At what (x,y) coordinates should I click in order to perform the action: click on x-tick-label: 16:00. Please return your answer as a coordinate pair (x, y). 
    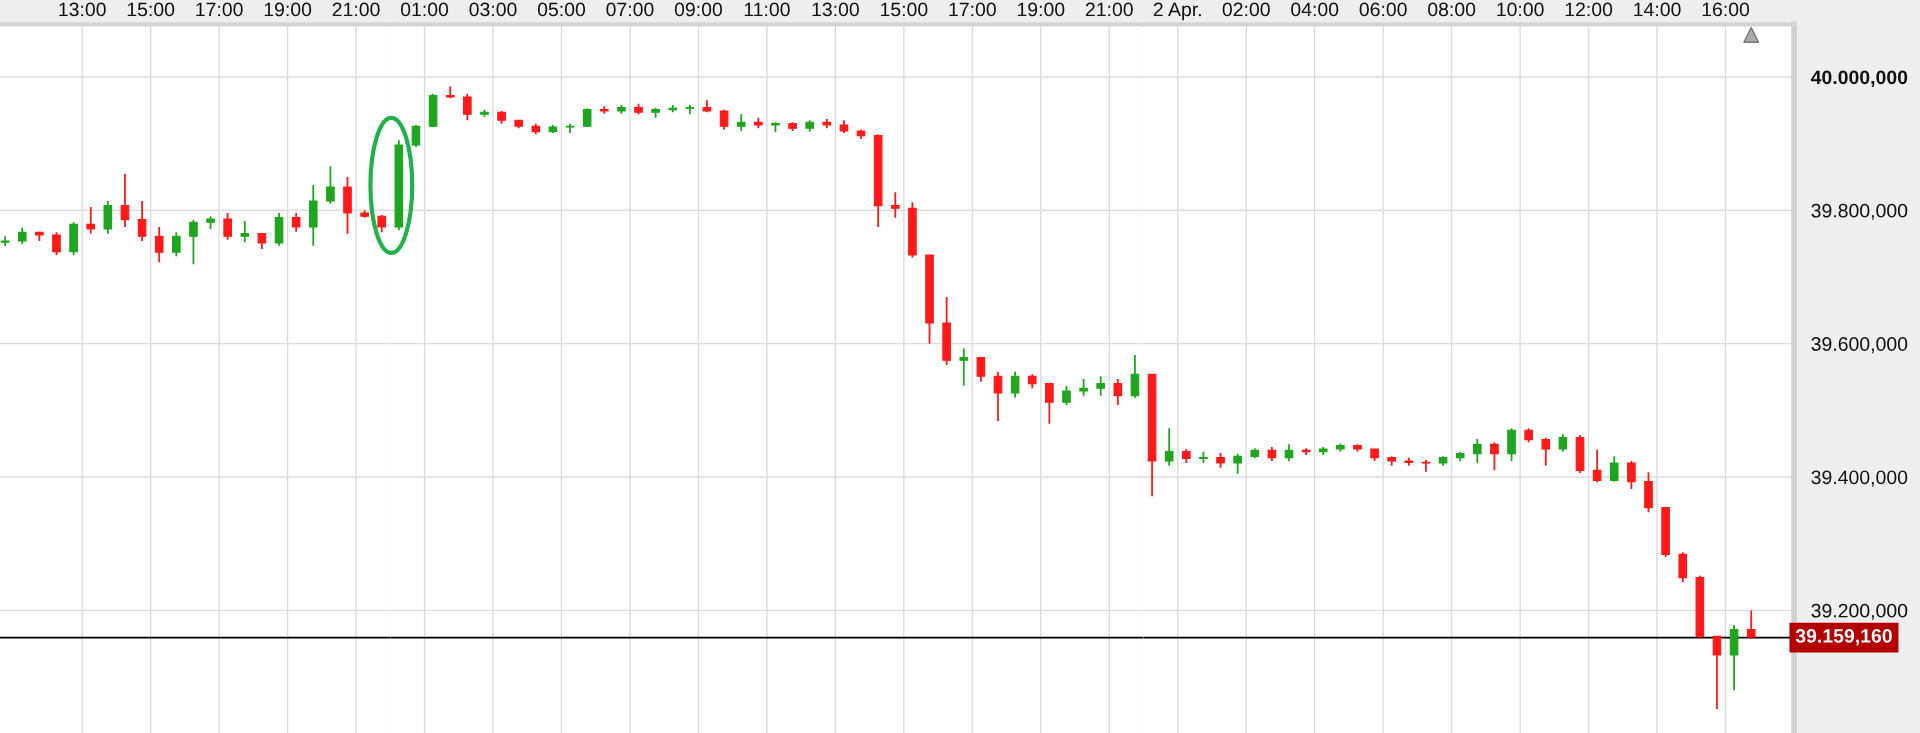
    Looking at the image, I should click on (1726, 9).